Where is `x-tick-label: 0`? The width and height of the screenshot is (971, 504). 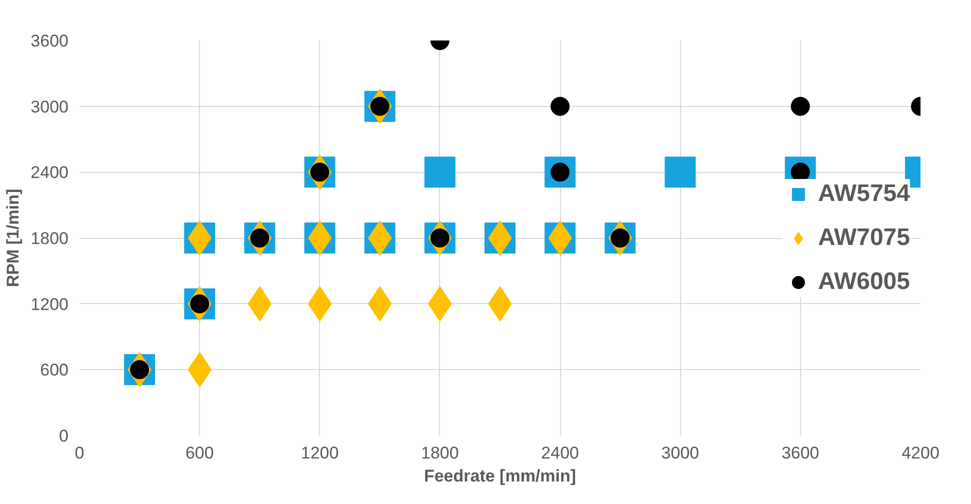 x-tick-label: 0 is located at coordinates (79, 453).